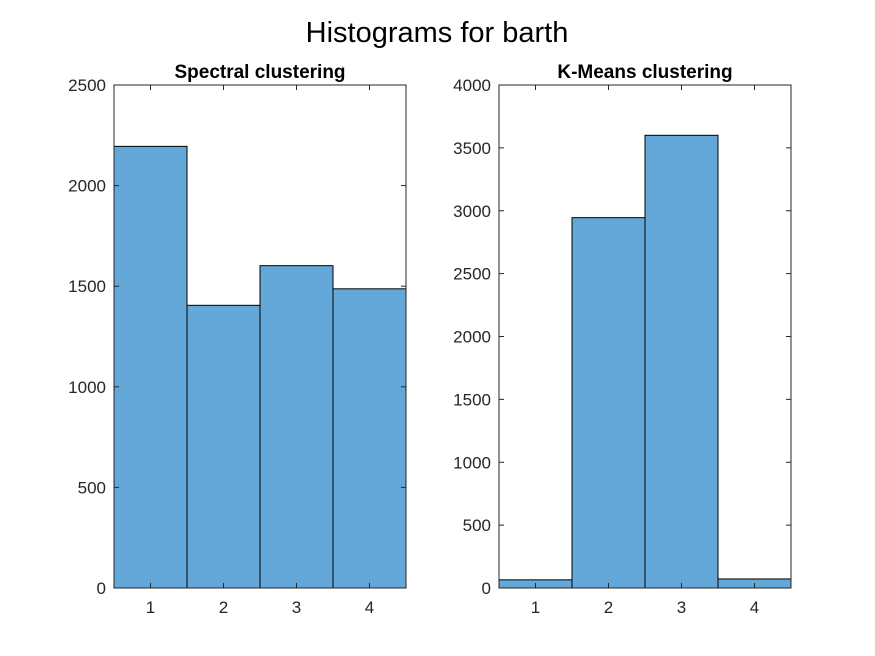  What do you see at coordinates (472, 211) in the screenshot?
I see `y-tick-label: 3000` at bounding box center [472, 211].